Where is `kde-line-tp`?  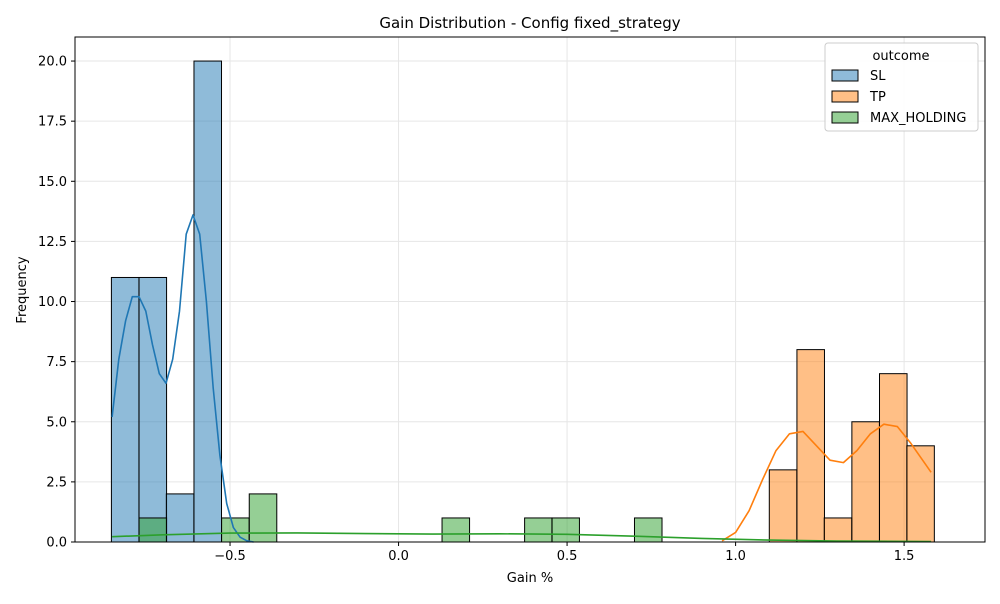 kde-line-tp is located at coordinates (826, 482).